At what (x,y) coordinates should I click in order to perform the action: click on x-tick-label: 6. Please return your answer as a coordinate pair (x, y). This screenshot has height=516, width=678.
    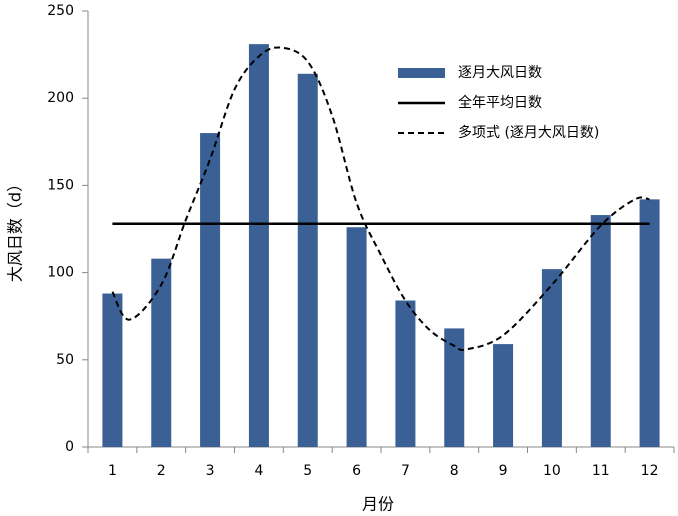
    Looking at the image, I should click on (356, 471).